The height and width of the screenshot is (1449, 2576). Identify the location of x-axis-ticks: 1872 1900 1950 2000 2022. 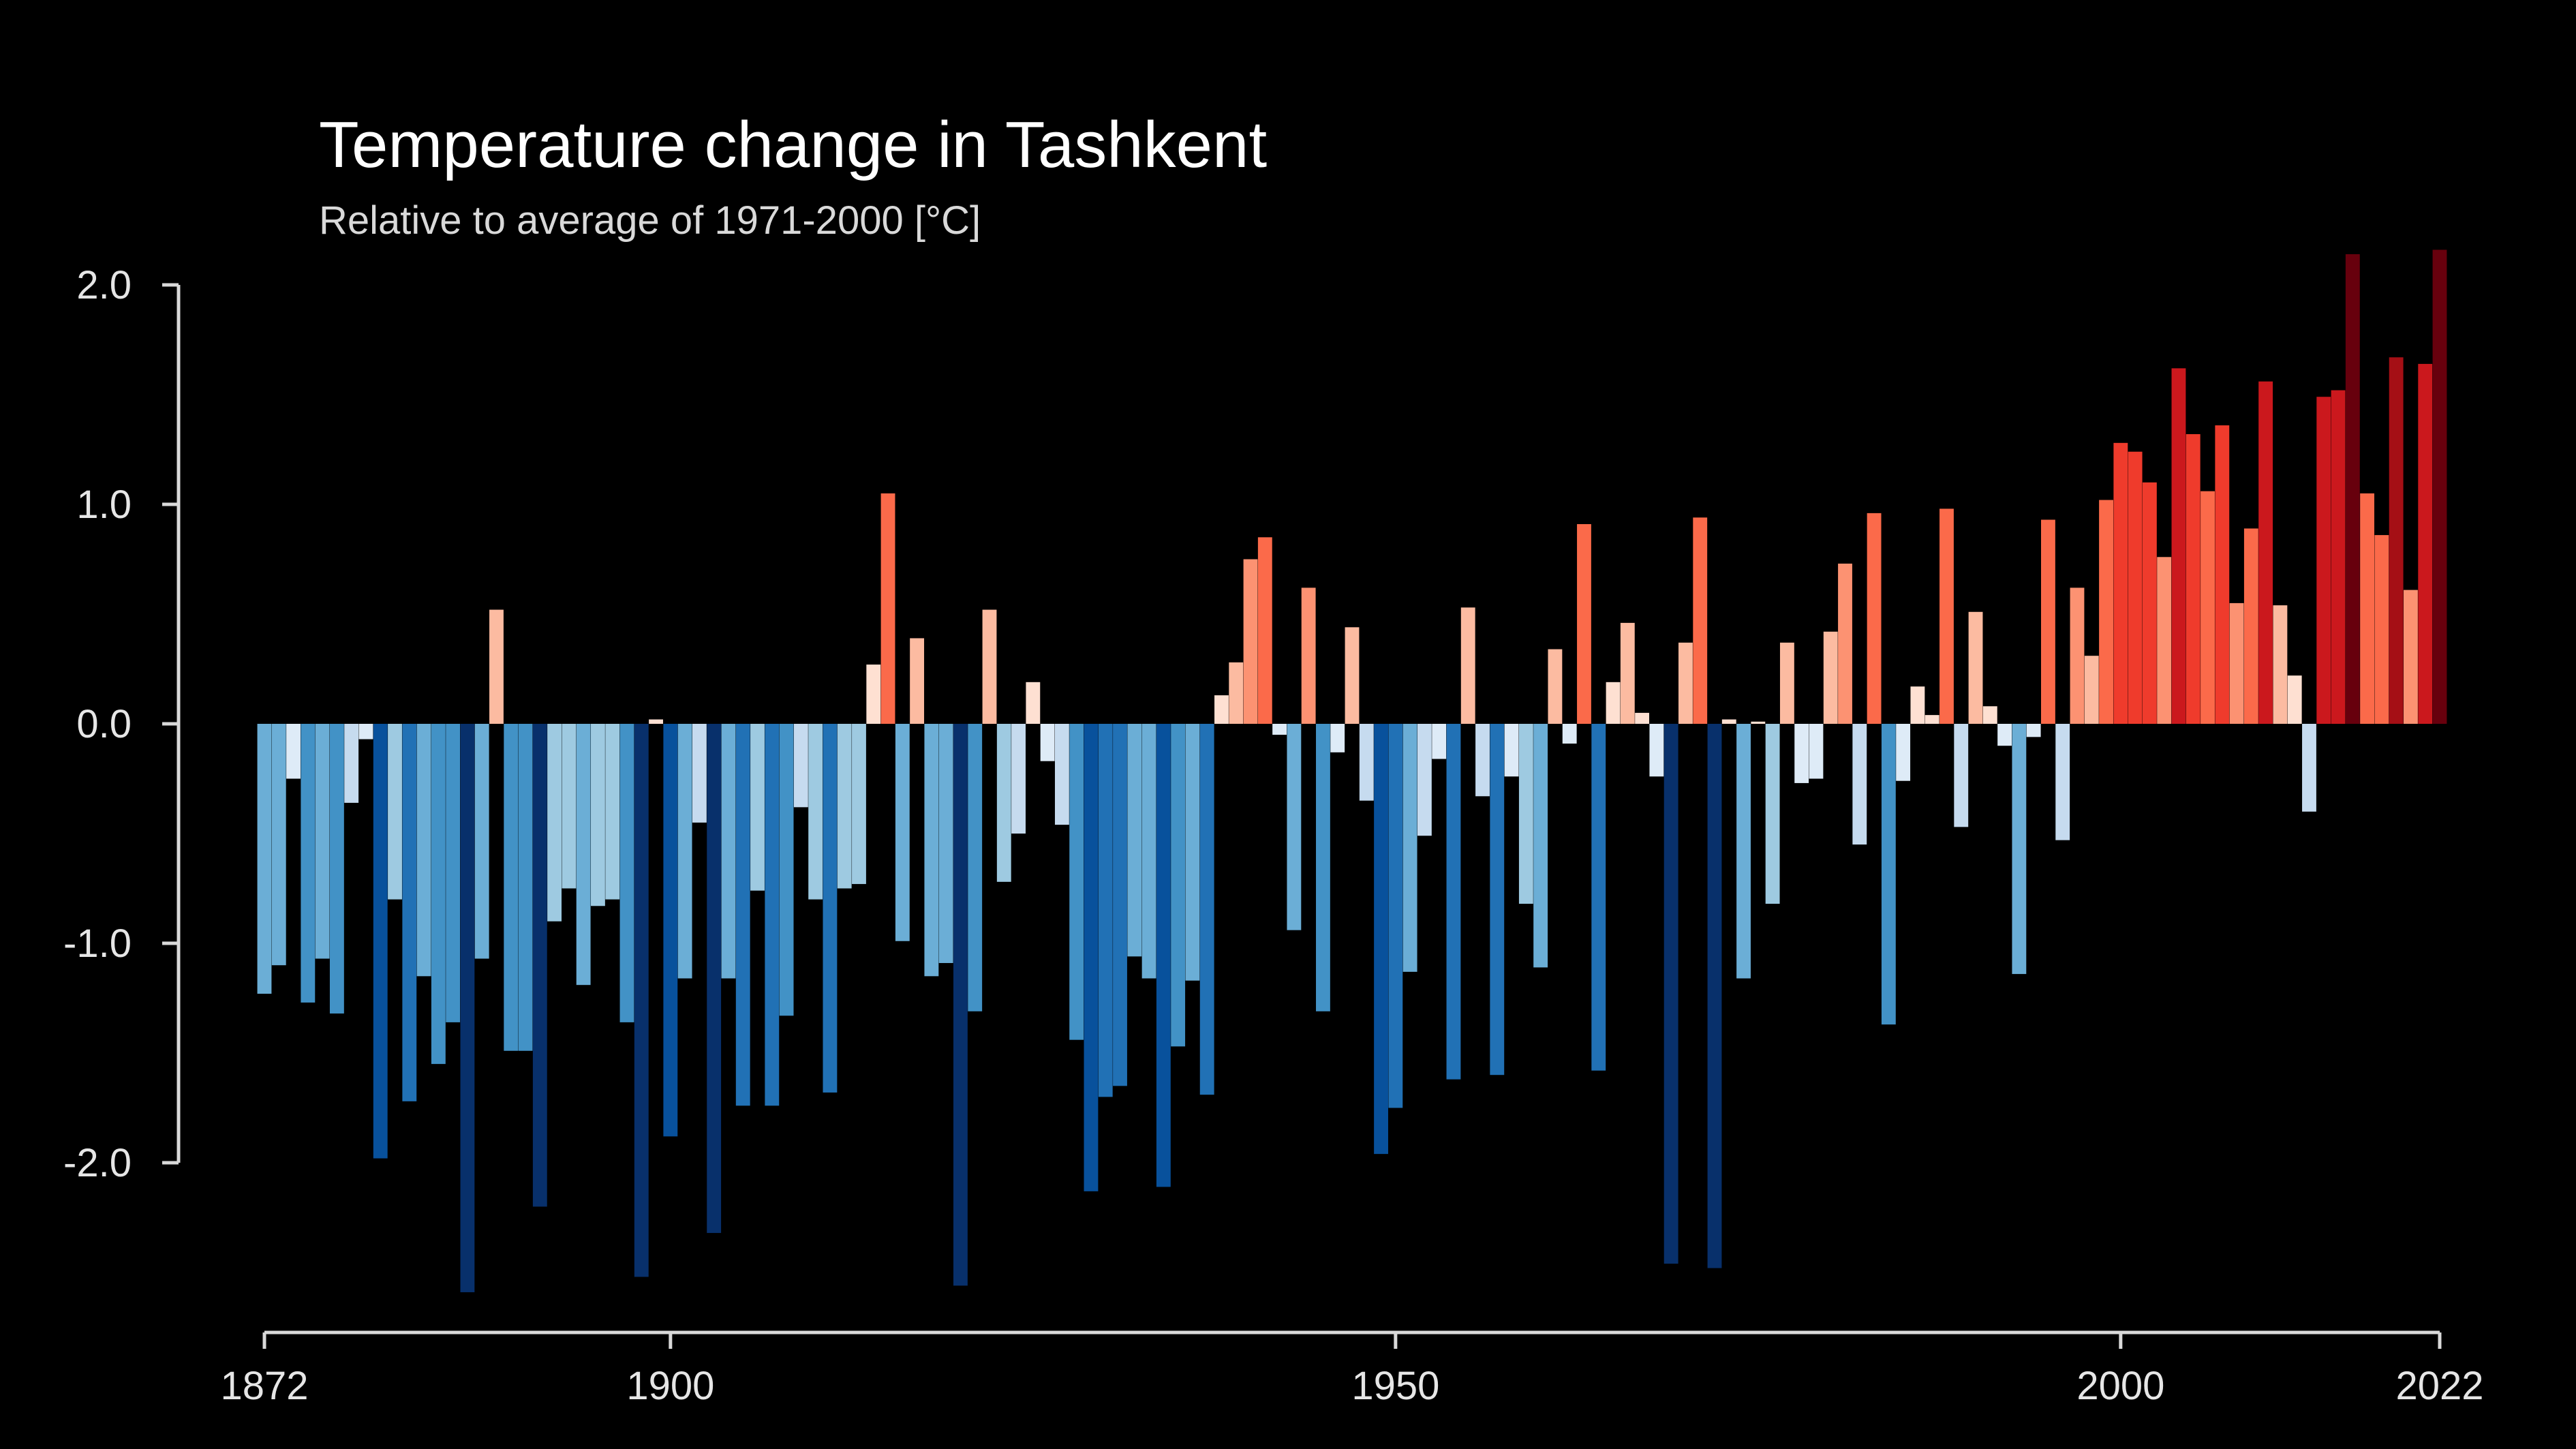
(1352, 1370).